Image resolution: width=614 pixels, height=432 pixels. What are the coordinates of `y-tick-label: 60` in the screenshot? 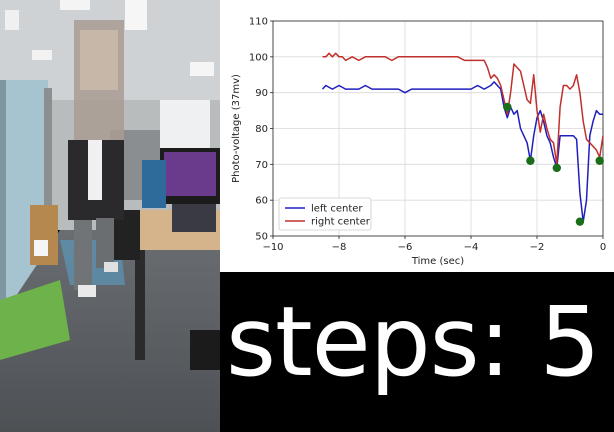 It's located at (261, 201).